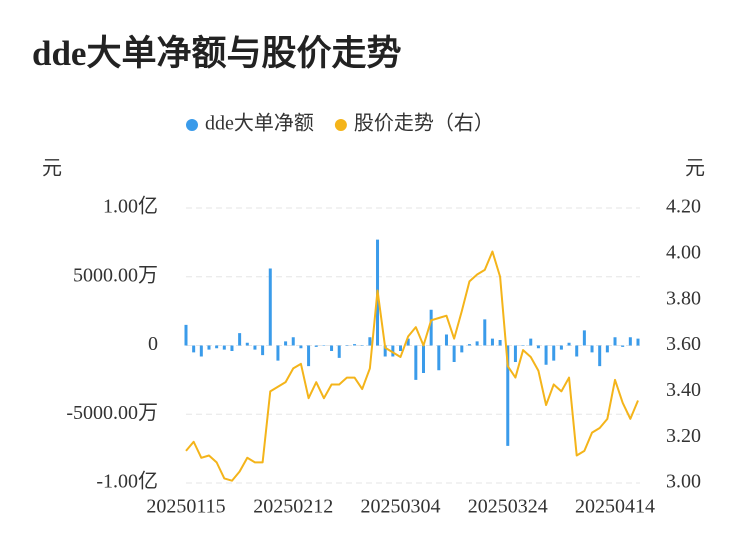 The height and width of the screenshot is (558, 750). What do you see at coordinates (683, 252) in the screenshot?
I see `y2-tick-label: 4.00` at bounding box center [683, 252].